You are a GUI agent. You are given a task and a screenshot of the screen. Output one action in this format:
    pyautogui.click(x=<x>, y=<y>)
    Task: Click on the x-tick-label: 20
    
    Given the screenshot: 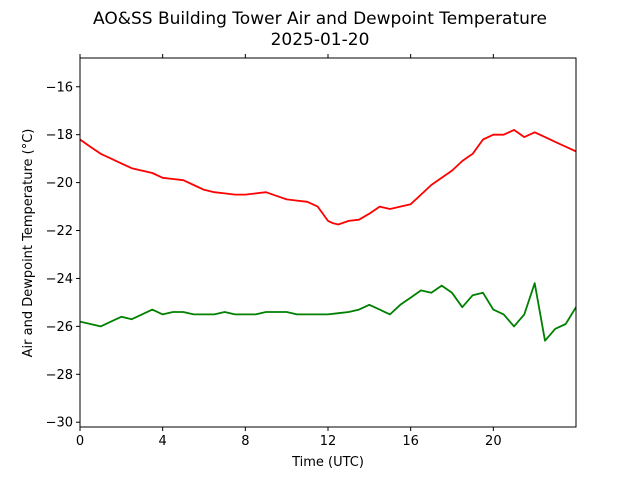 What is the action you would take?
    pyautogui.click(x=493, y=441)
    